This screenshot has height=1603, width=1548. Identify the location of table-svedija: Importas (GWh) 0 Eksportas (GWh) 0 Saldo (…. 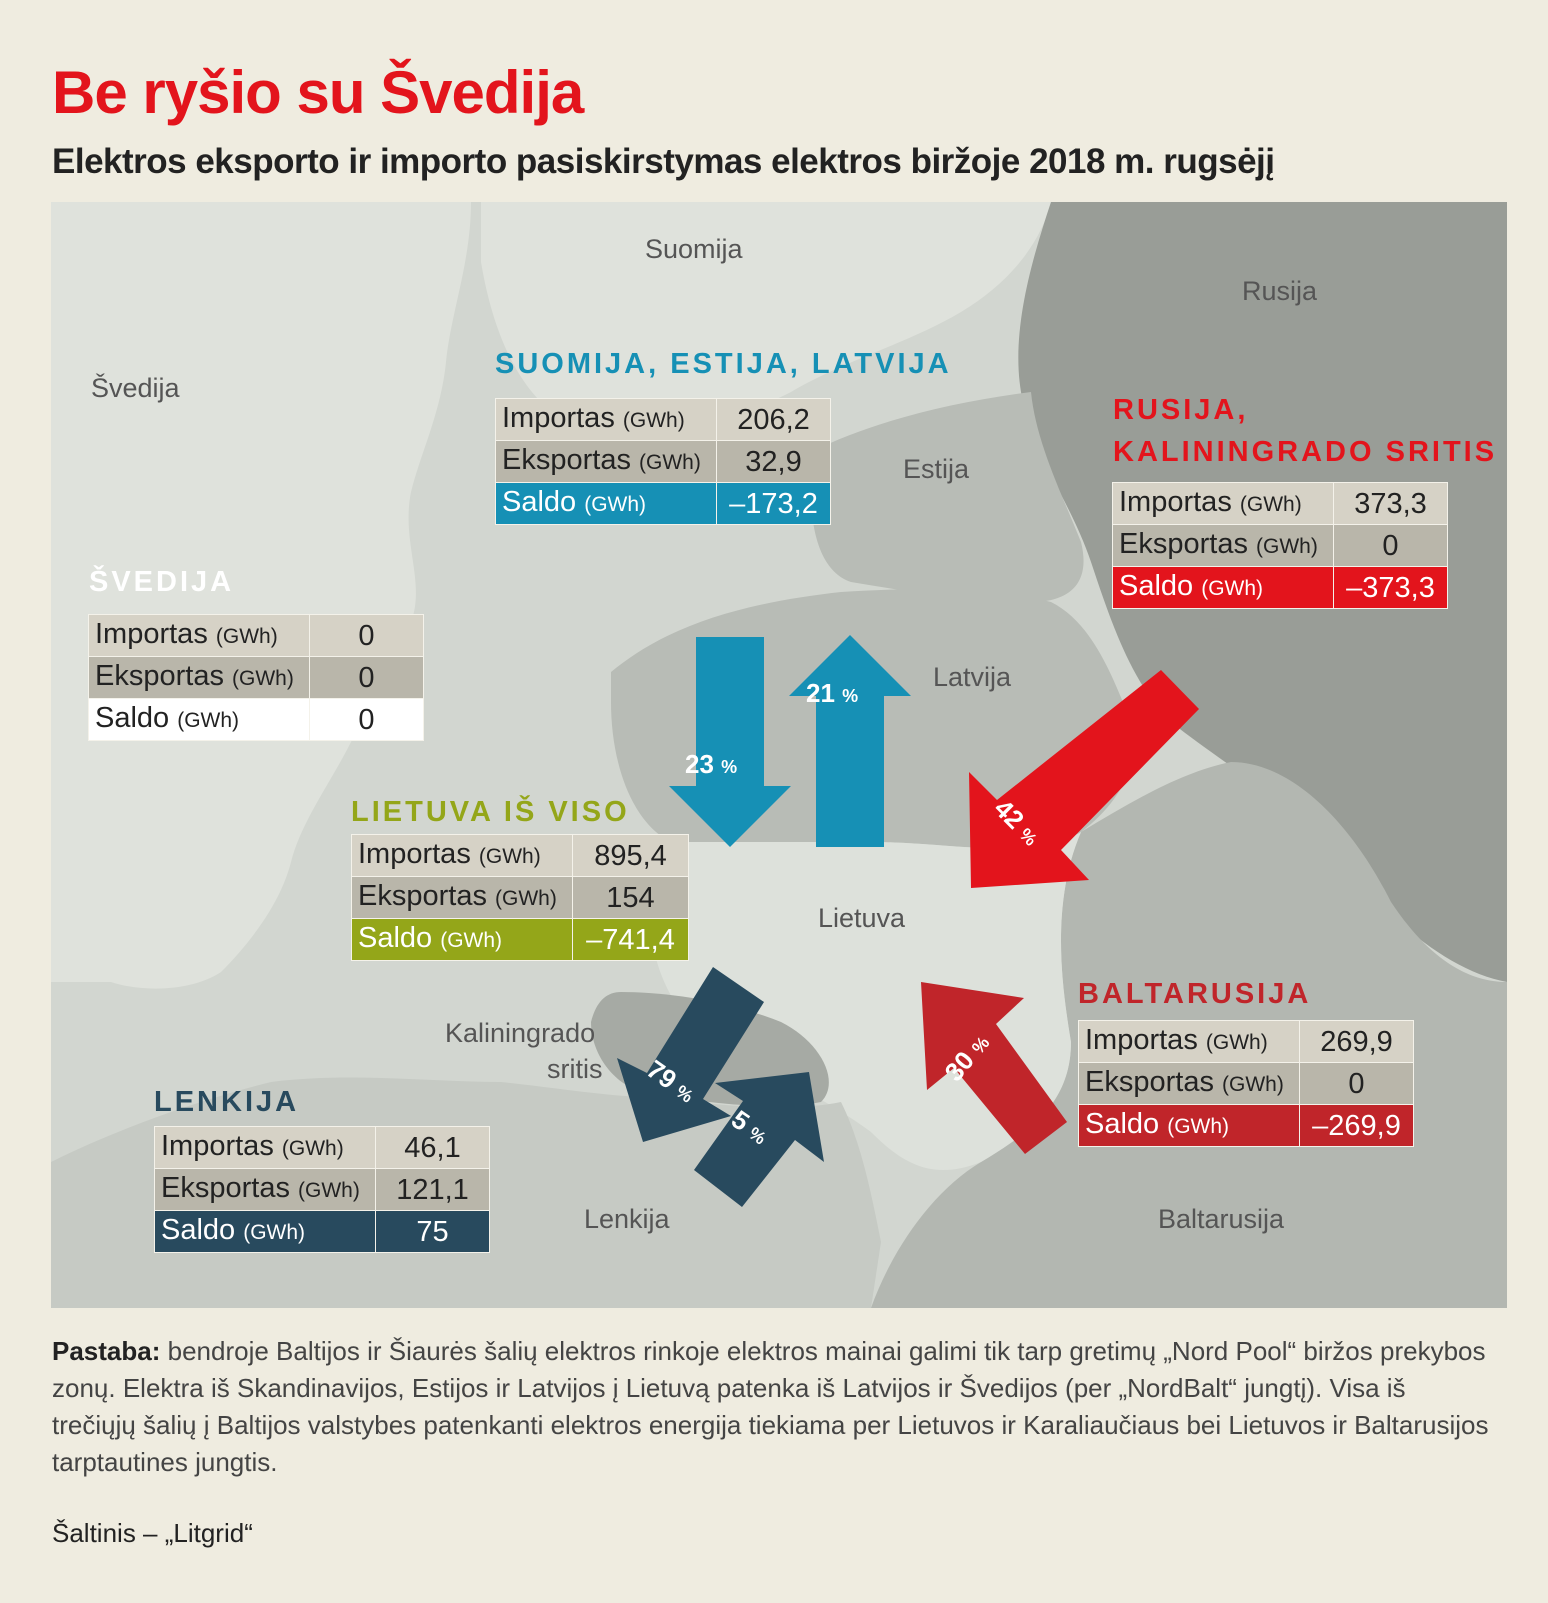
(256, 677).